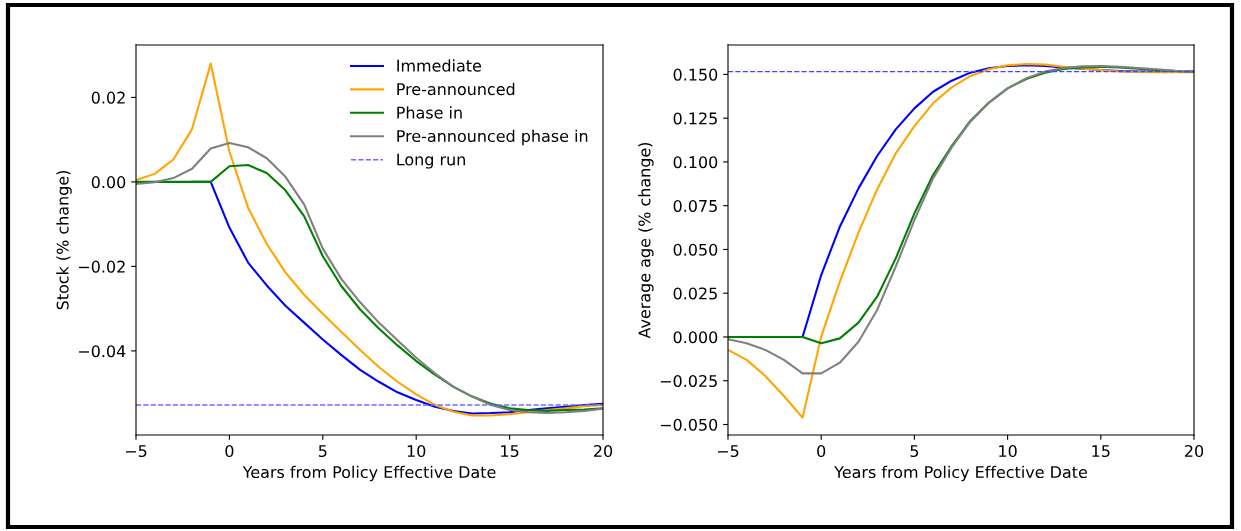  Describe the element at coordinates (695, 162) in the screenshot. I see `y-tick-label: 0.100` at that location.